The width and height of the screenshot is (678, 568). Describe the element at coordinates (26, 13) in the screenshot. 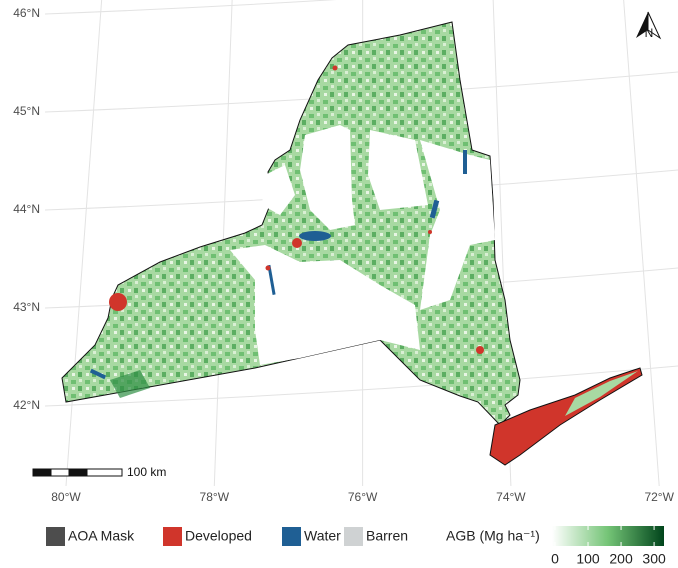

I see `latitude-label: 46°N` at that location.